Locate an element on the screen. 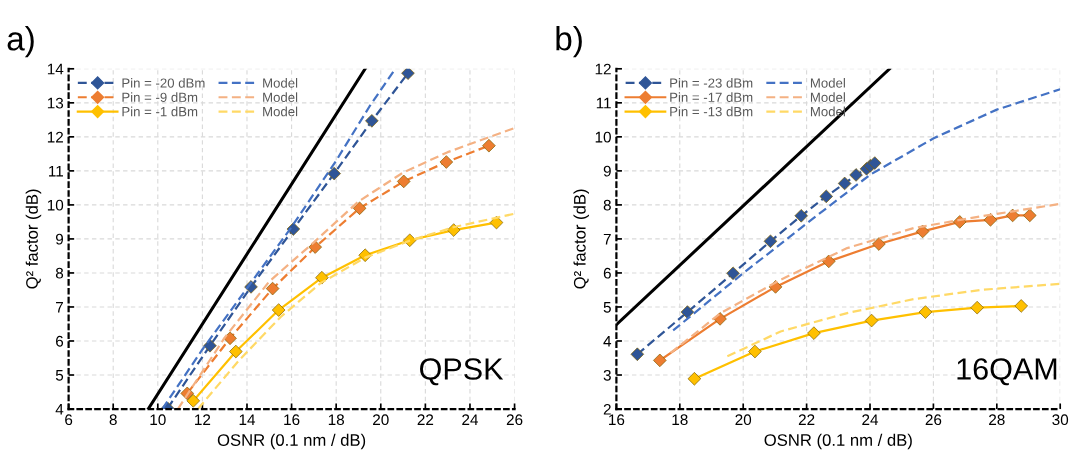 The image size is (1072, 468). annotation: 16QAM is located at coordinates (1007, 372).